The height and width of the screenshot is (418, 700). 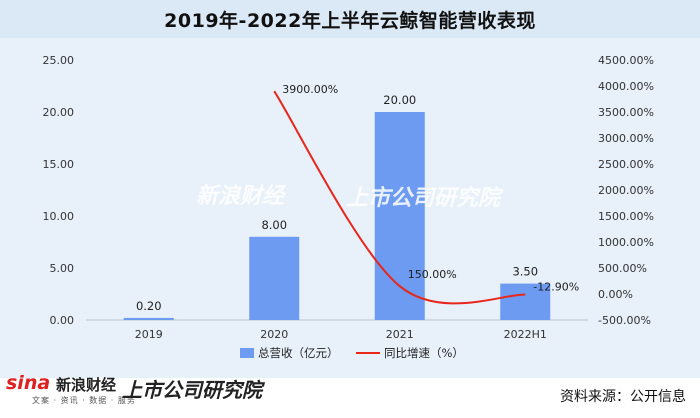 What do you see at coordinates (59, 112) in the screenshot?
I see `y-left-tick-label: 20.00` at bounding box center [59, 112].